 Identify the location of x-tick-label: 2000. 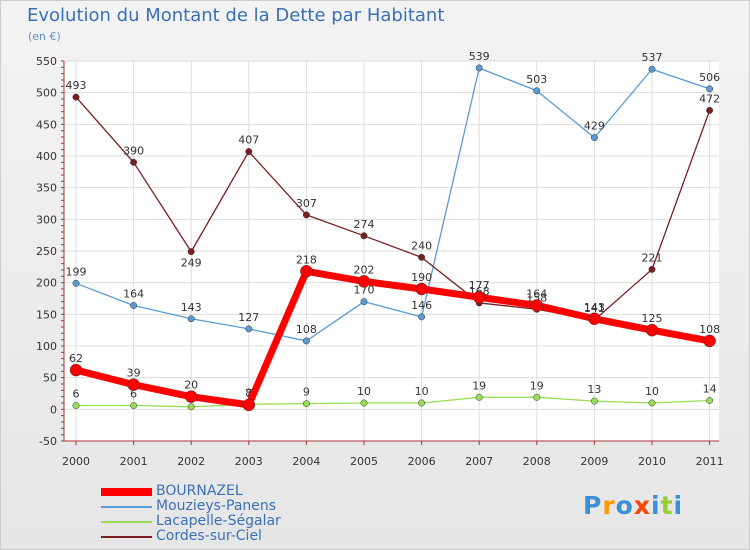
(76, 461).